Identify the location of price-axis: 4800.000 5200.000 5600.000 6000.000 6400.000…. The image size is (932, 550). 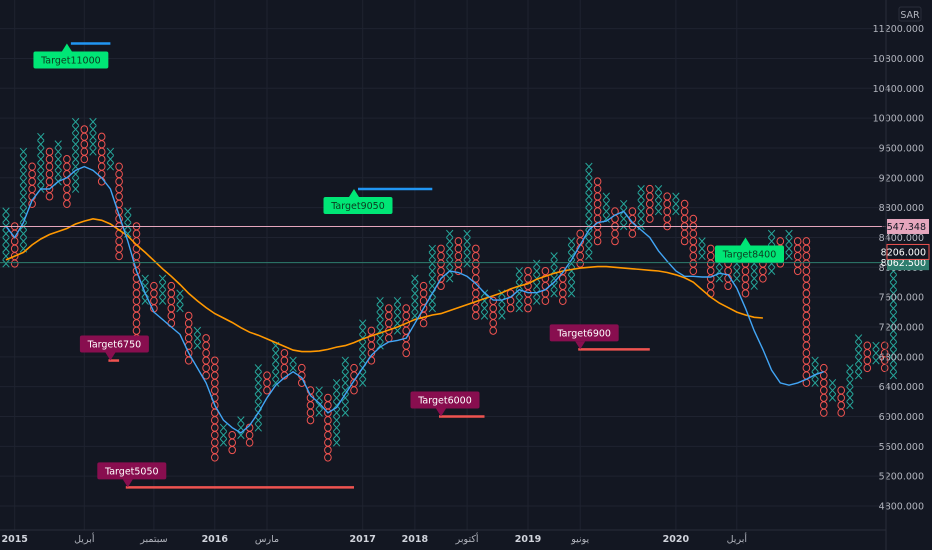
(901, 268).